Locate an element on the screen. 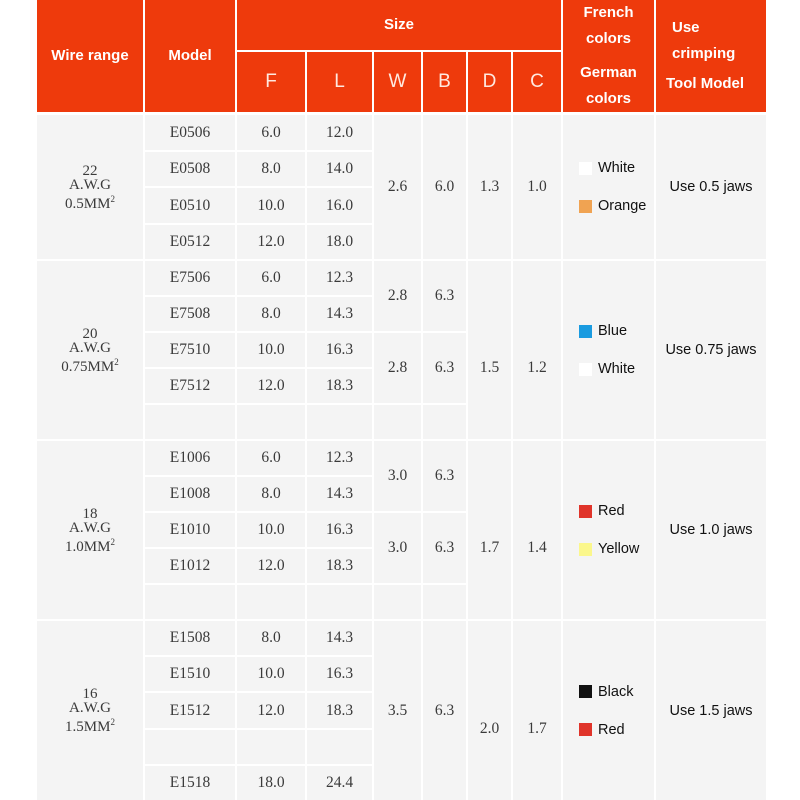  cell-model: E7506 is located at coordinates (190, 278).